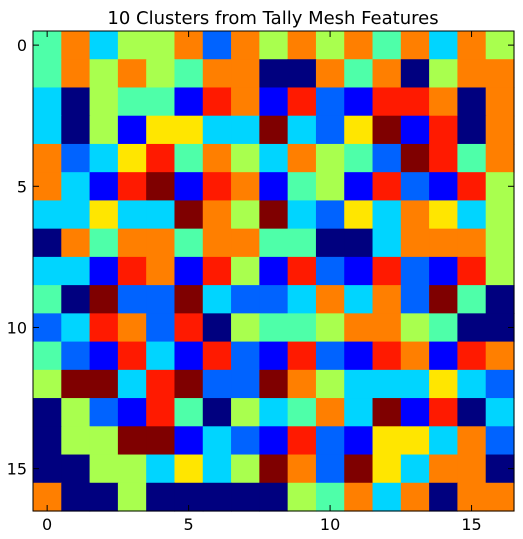  Describe the element at coordinates (245, 412) in the screenshot. I see `heatmap-cell-r13-c7` at that location.